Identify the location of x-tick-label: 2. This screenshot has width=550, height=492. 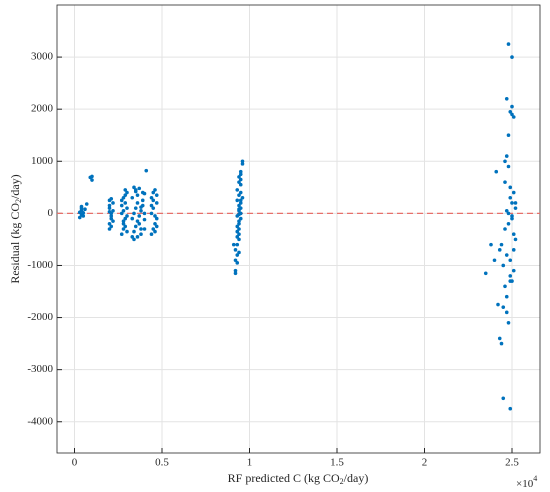
(425, 463).